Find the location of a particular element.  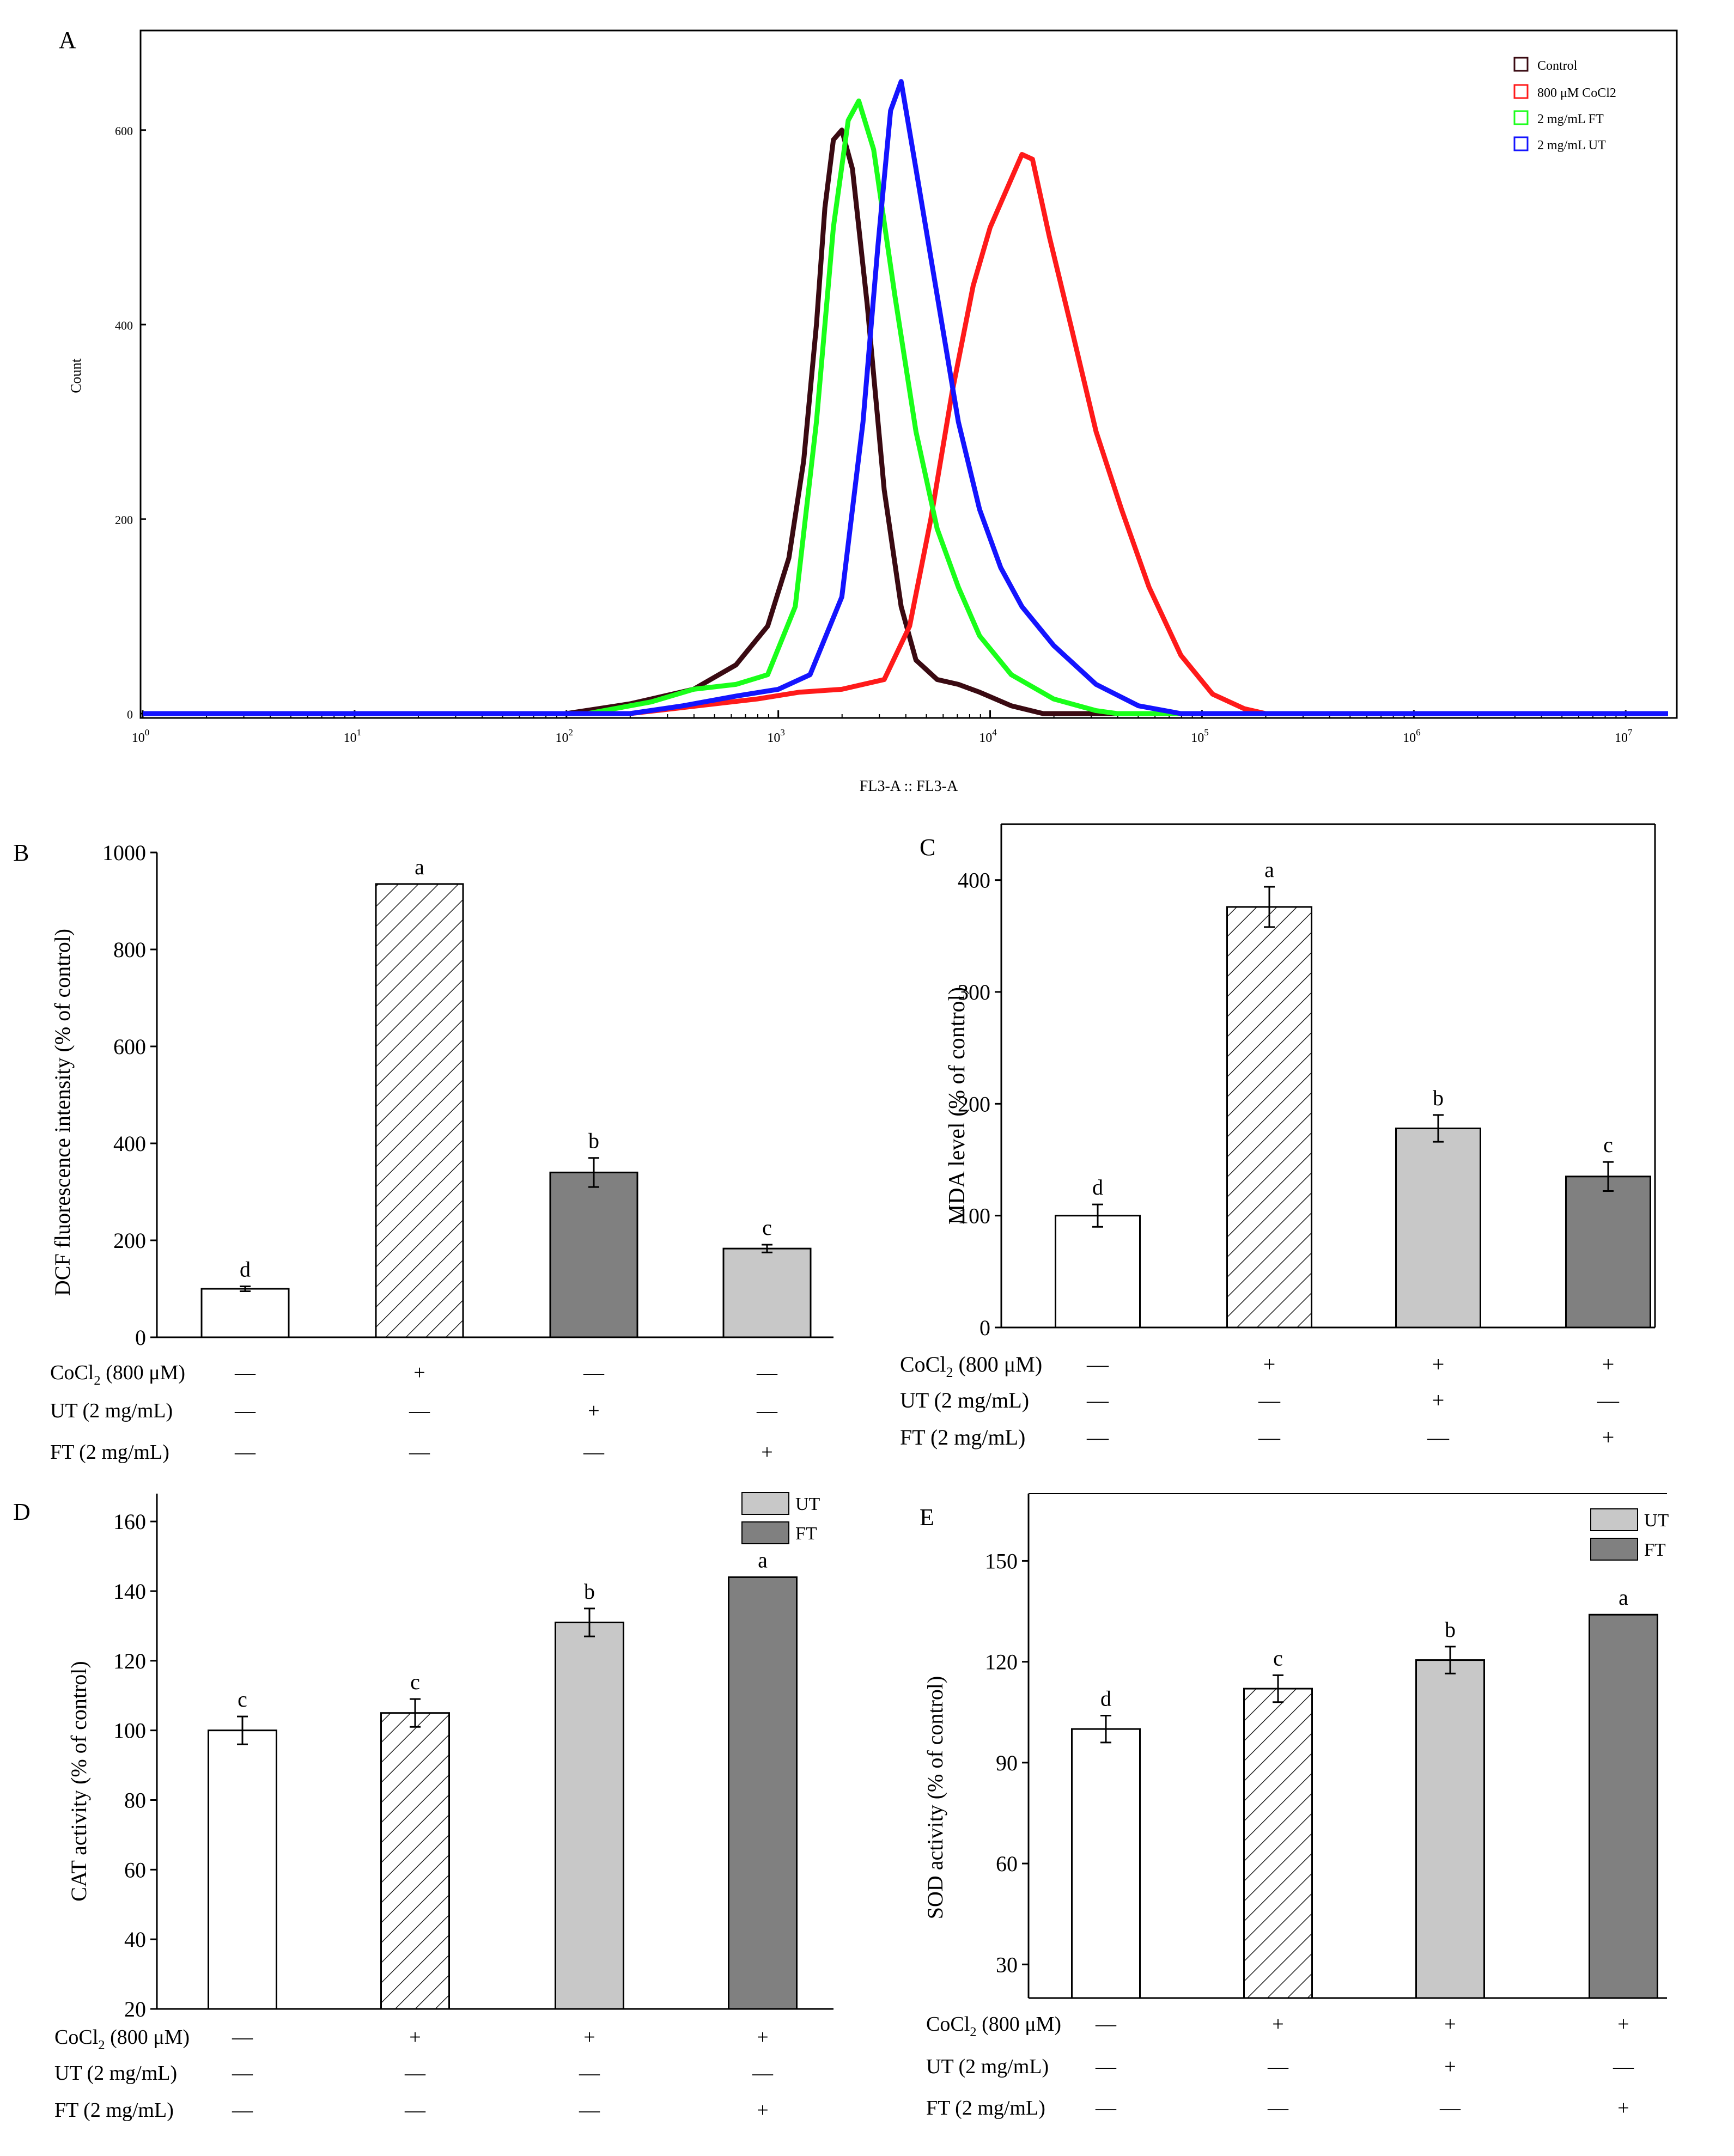

panel-a-x-axis-label: FL3-A :: FL3-A is located at coordinates (909, 787).